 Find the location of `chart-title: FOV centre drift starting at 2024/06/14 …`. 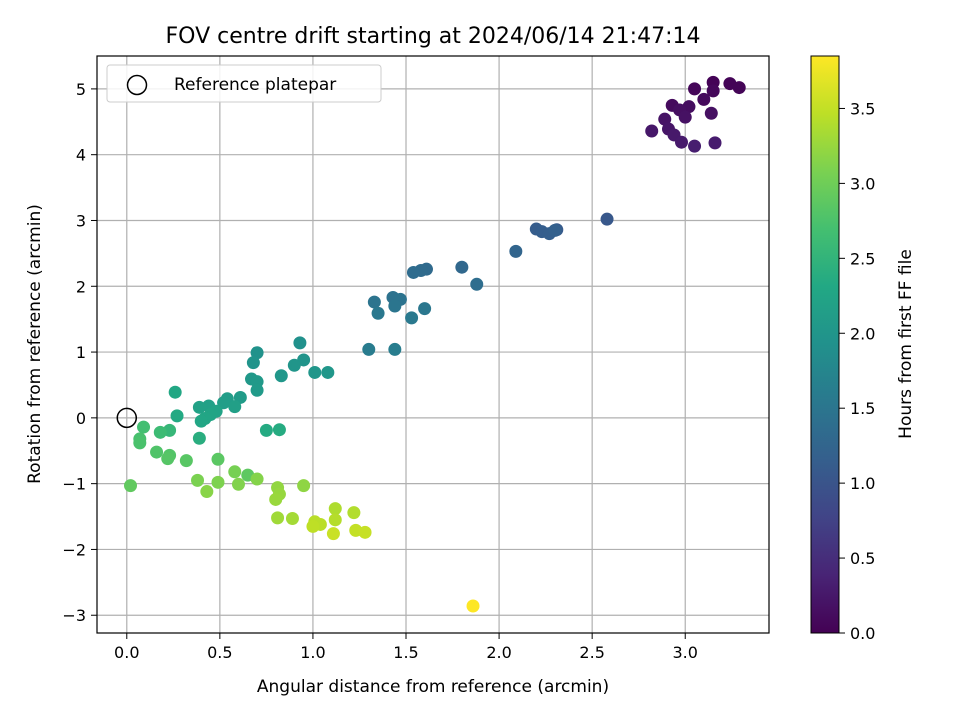

chart-title: FOV centre drift starting at 2024/06/14 … is located at coordinates (433, 36).